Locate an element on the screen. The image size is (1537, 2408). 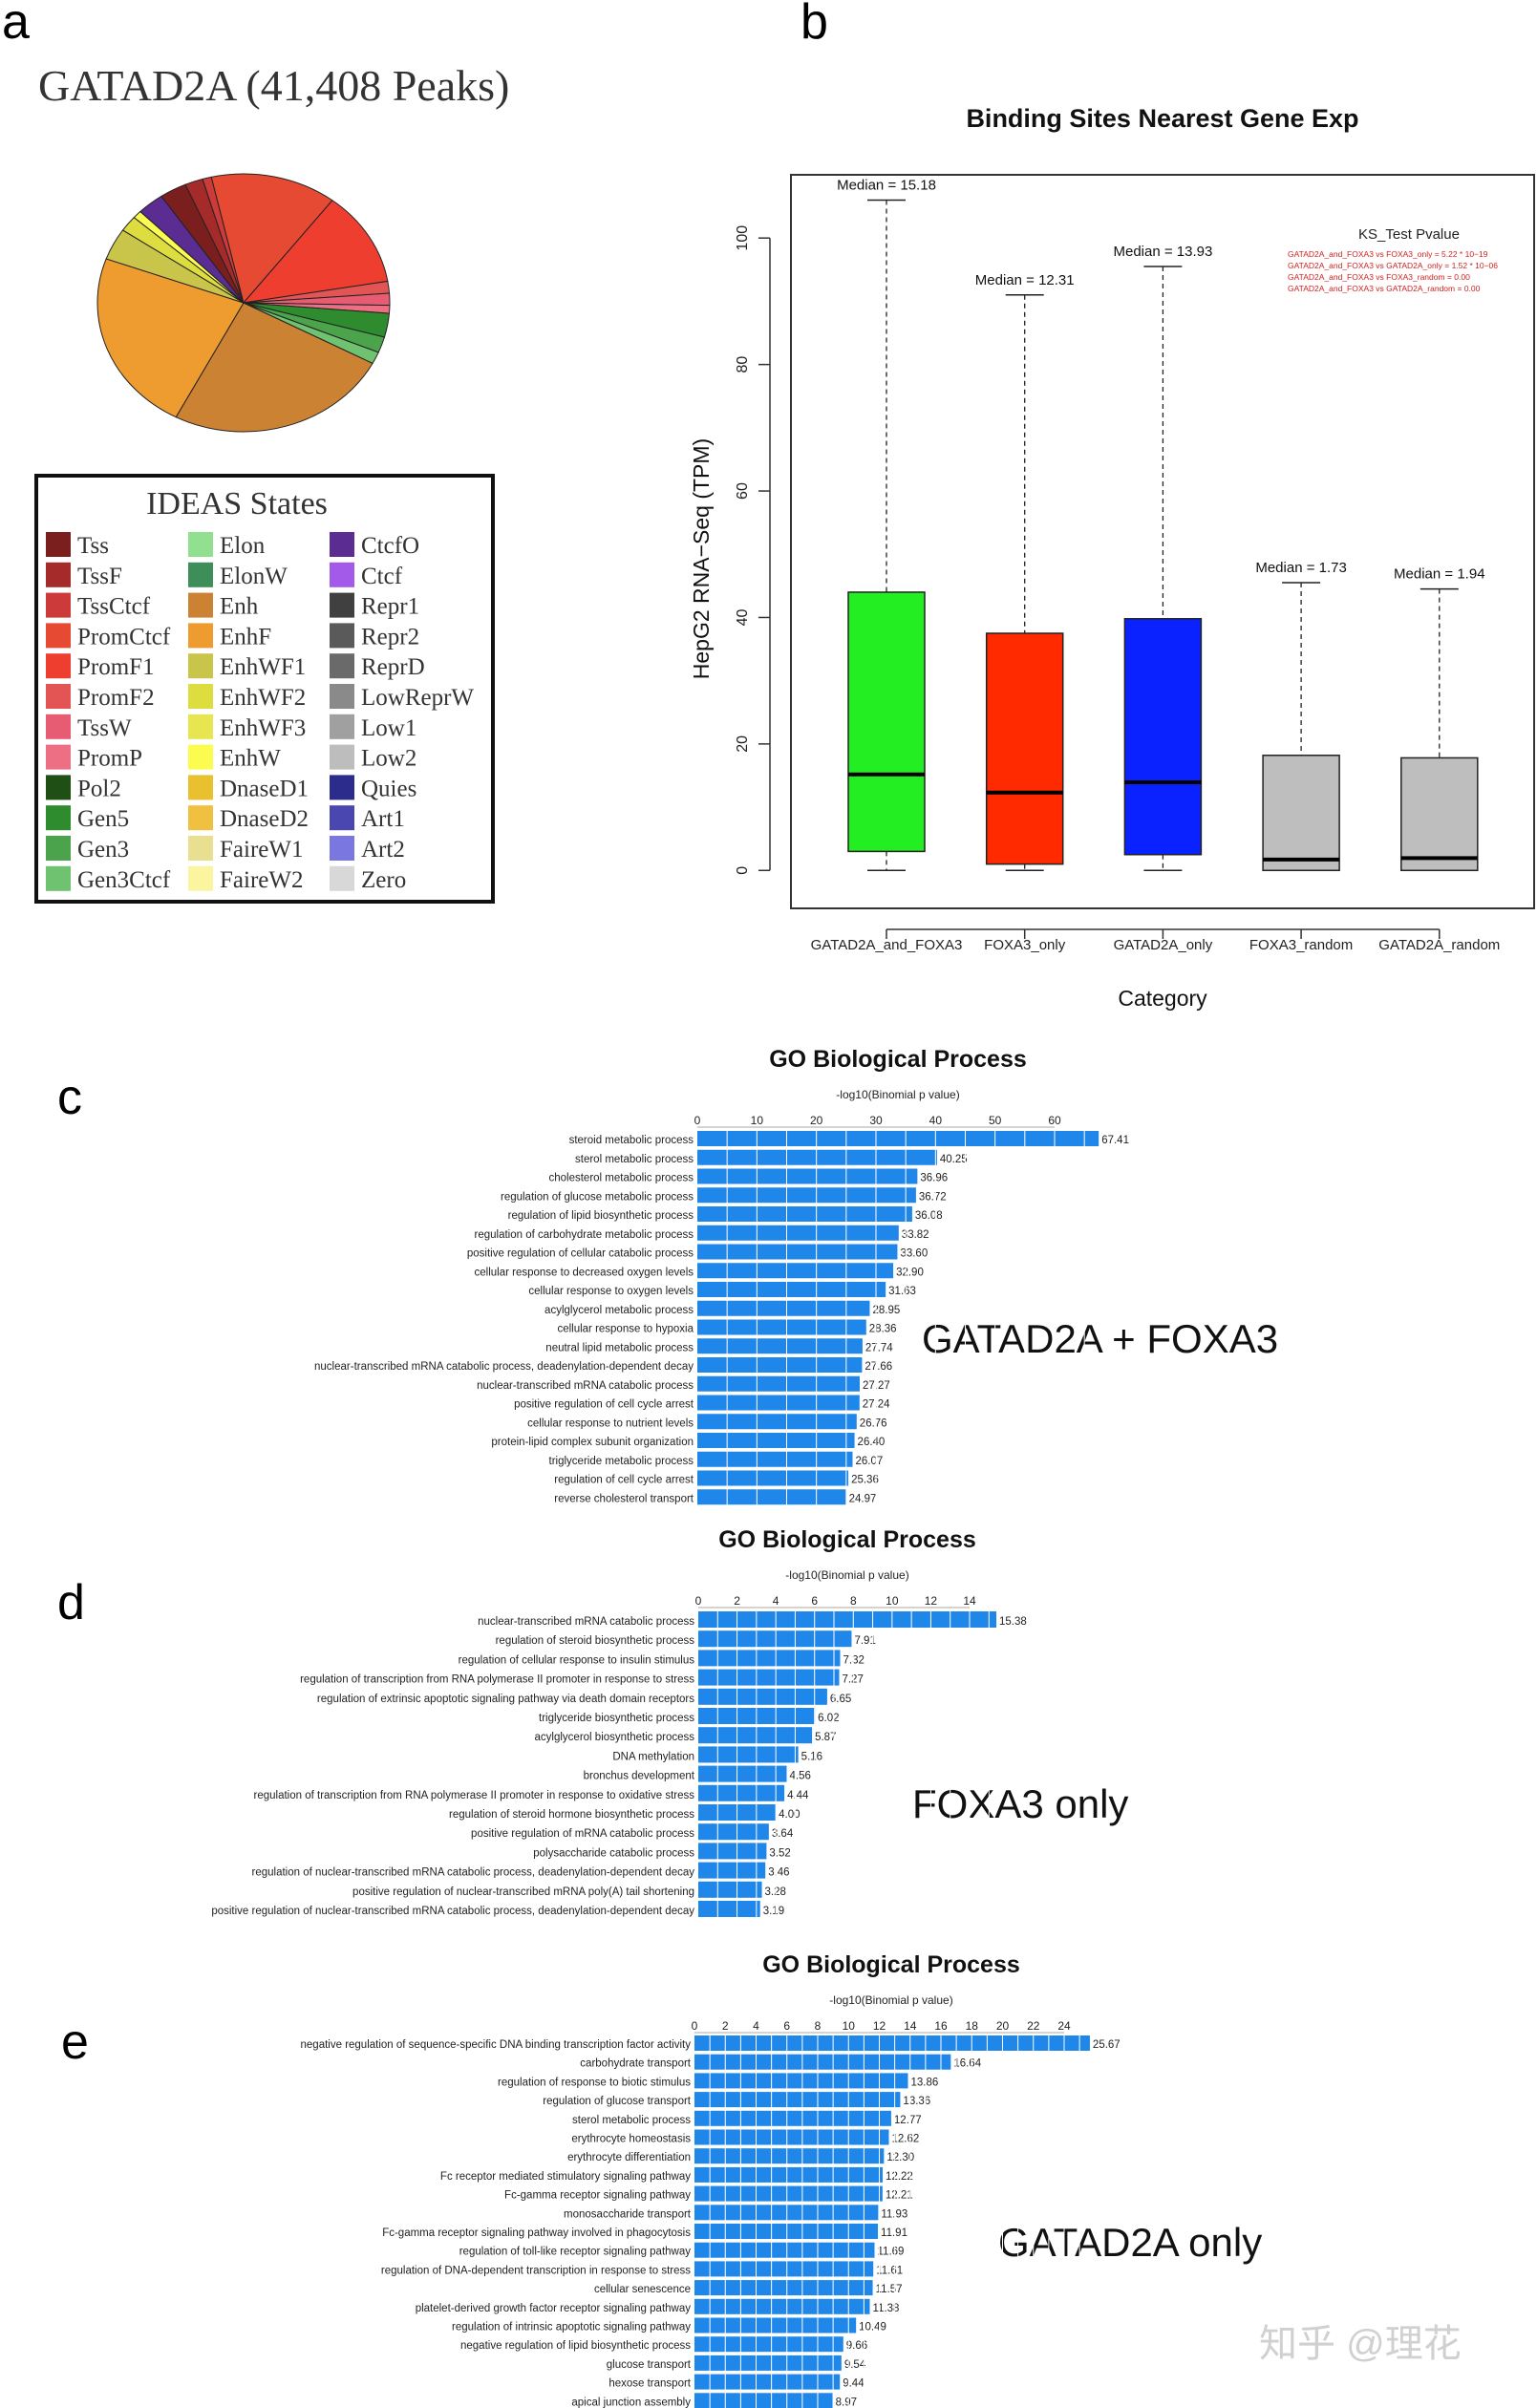
legend-label: EnhF is located at coordinates (245, 637).